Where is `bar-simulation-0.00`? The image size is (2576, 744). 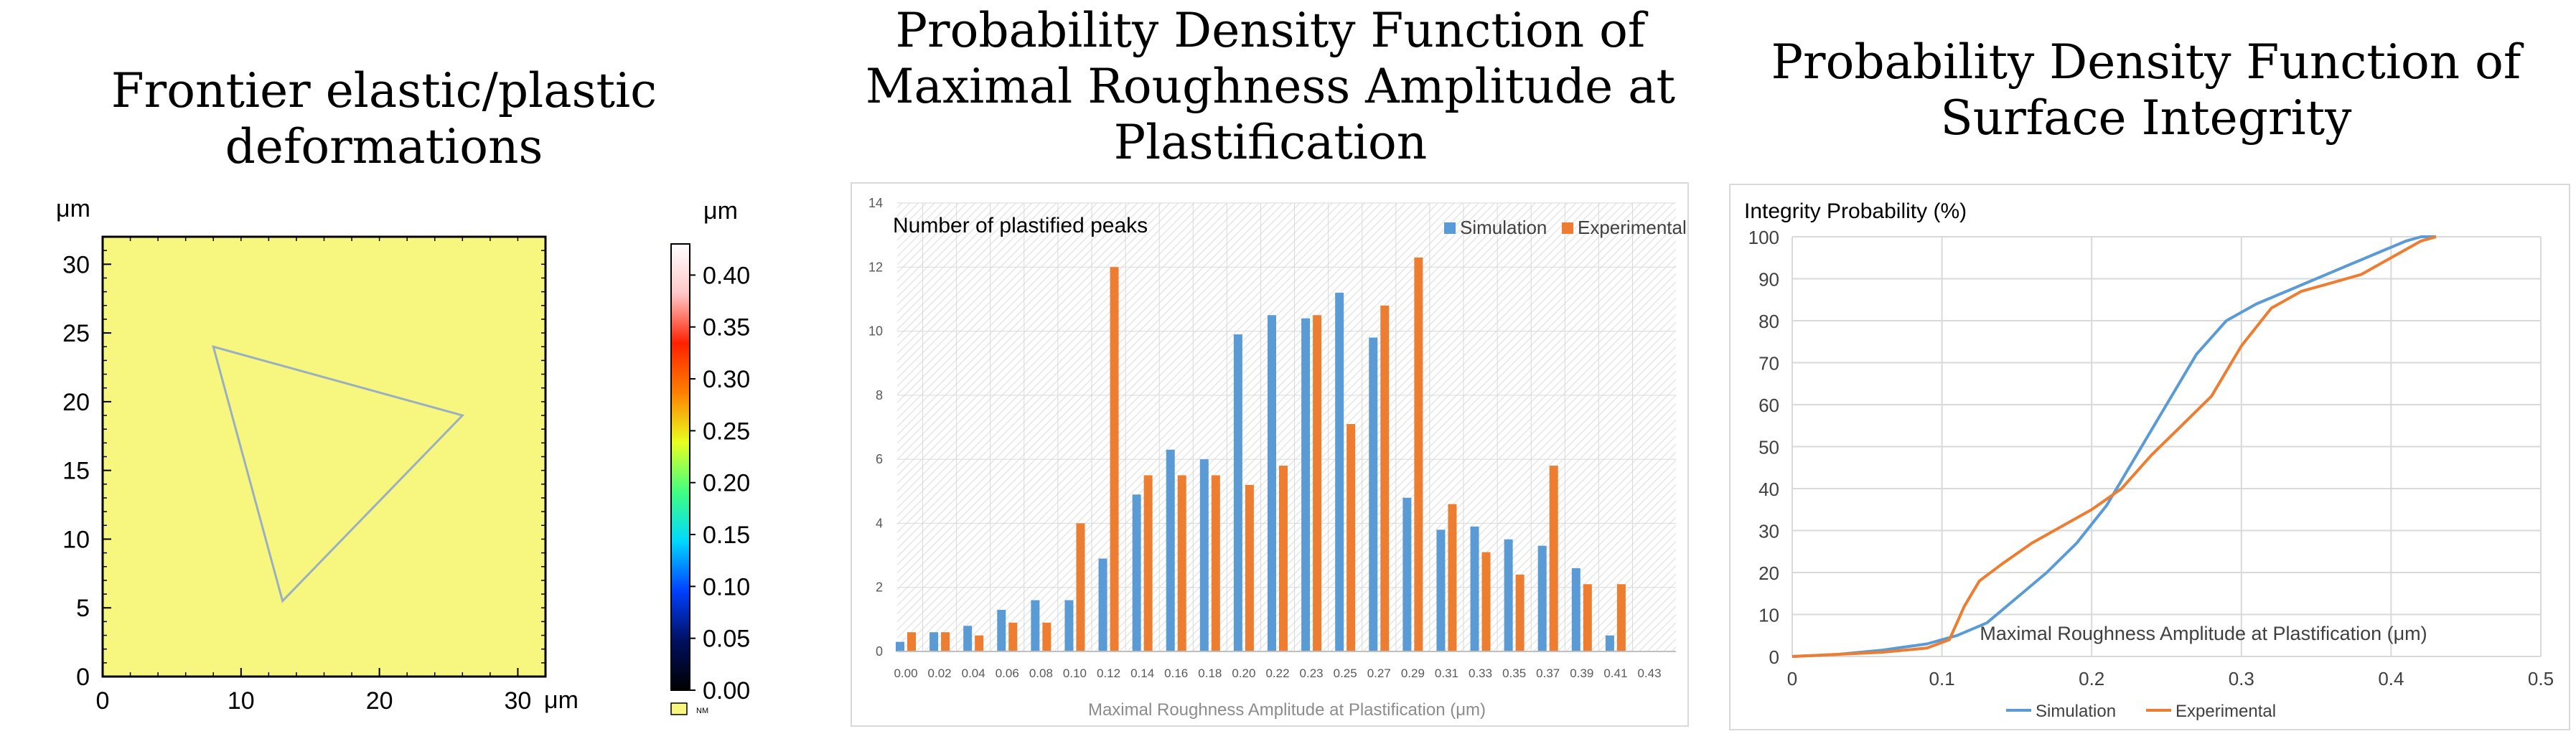 bar-simulation-0.00 is located at coordinates (900, 646).